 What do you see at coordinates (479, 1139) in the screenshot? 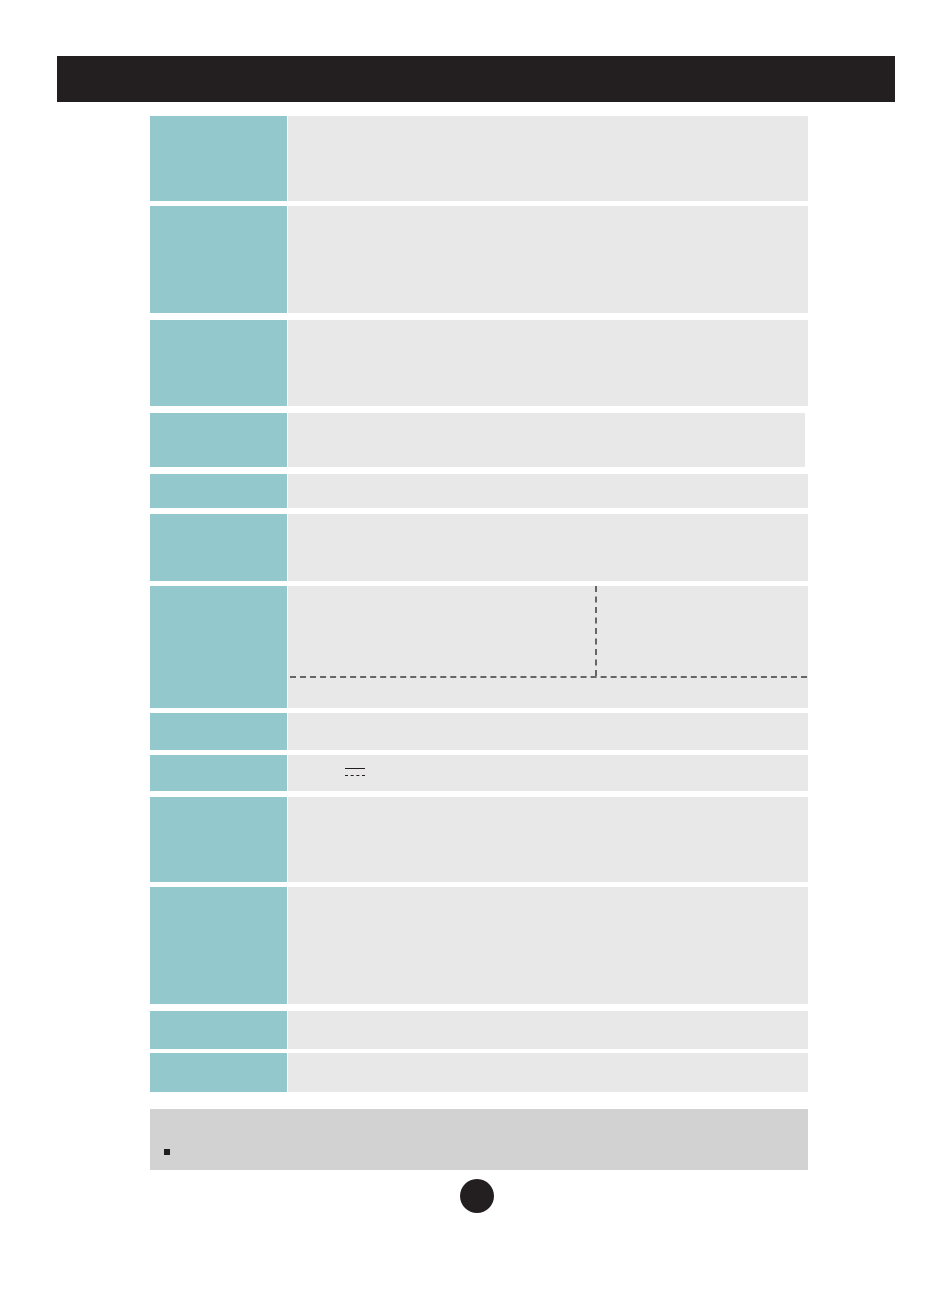
I see `note-box` at bounding box center [479, 1139].